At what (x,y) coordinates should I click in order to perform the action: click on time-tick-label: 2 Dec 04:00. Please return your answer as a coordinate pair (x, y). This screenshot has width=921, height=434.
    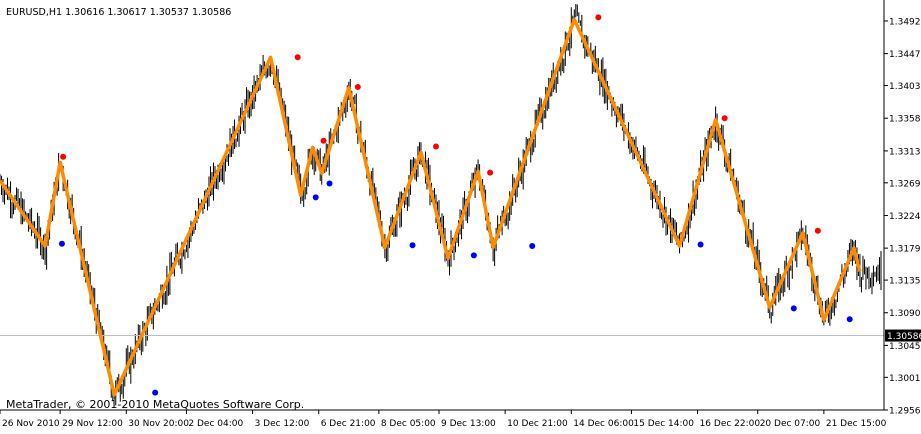
    Looking at the image, I should click on (215, 424).